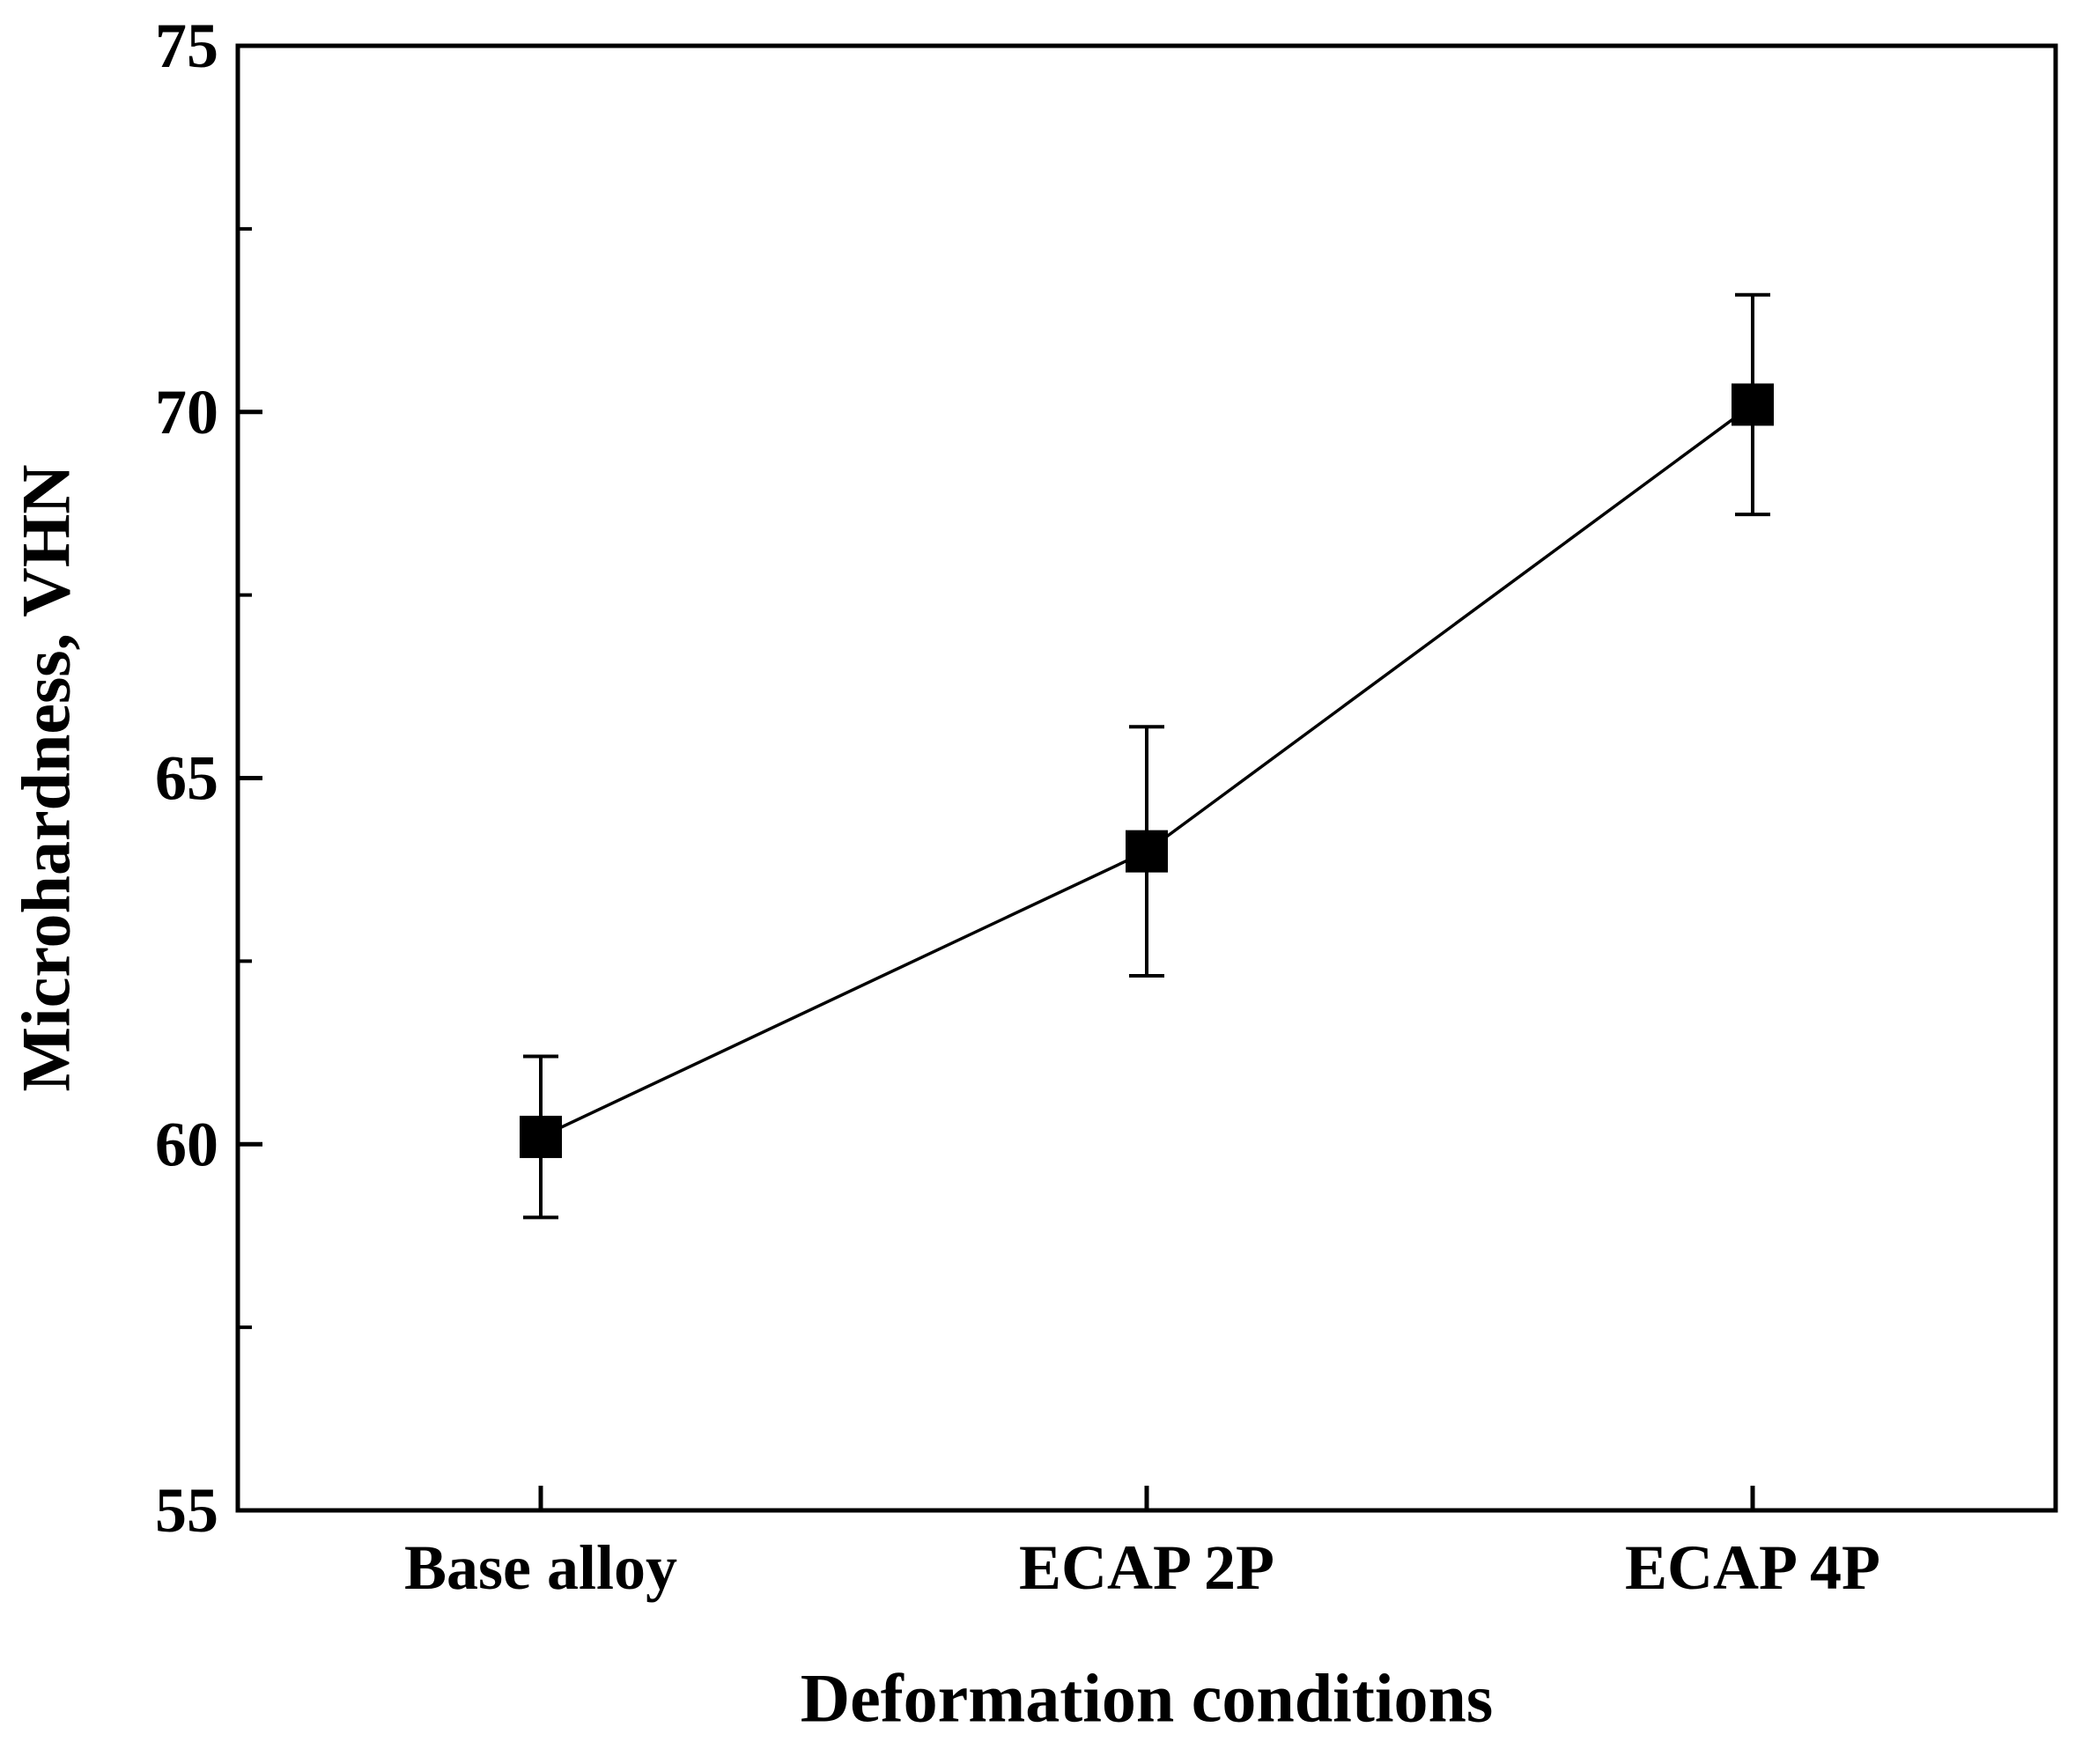  Describe the element at coordinates (186, 412) in the screenshot. I see `y-tick-label: 70` at that location.